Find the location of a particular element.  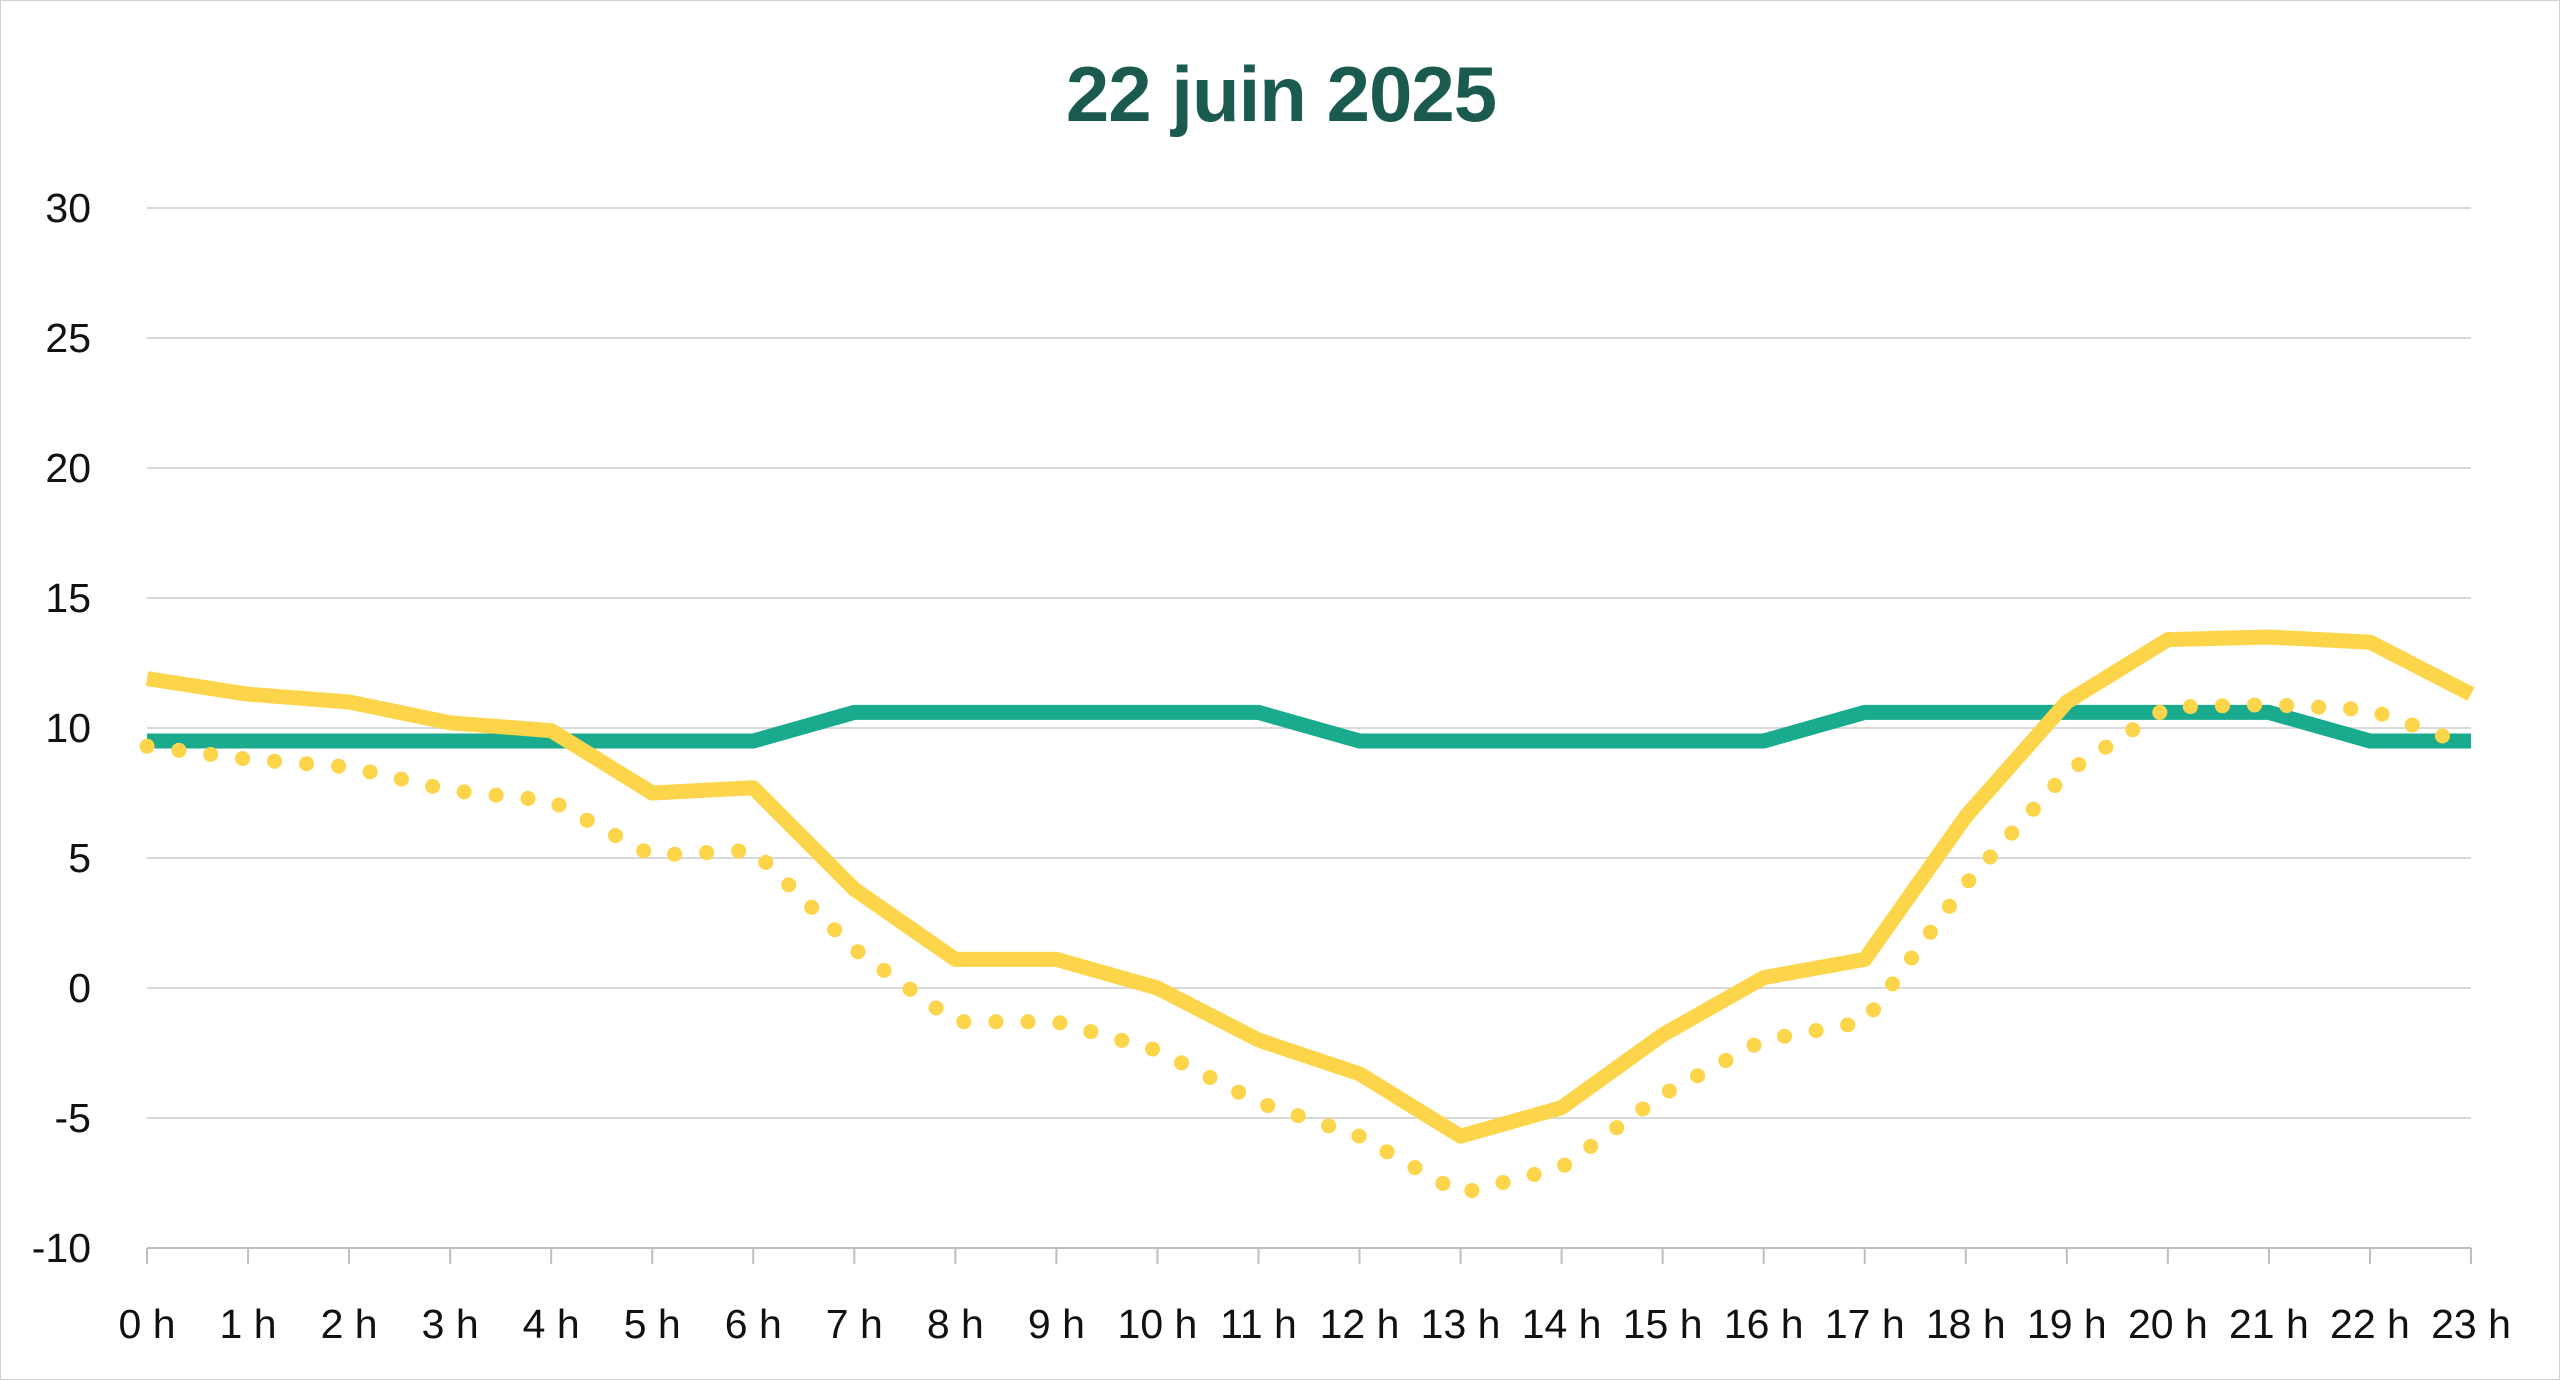

y-tick-label: -5 is located at coordinates (73, 1118).